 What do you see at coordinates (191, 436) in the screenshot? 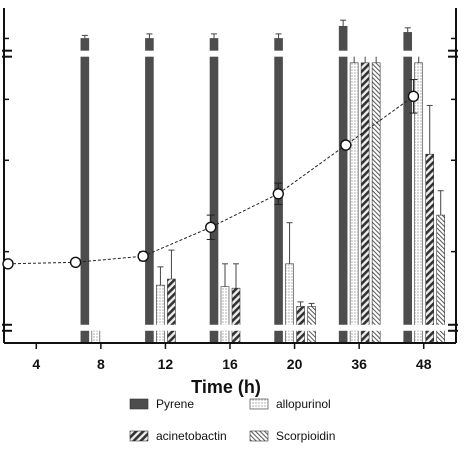
I see `legend-label-acinetobactin: acinetobactin` at bounding box center [191, 436].